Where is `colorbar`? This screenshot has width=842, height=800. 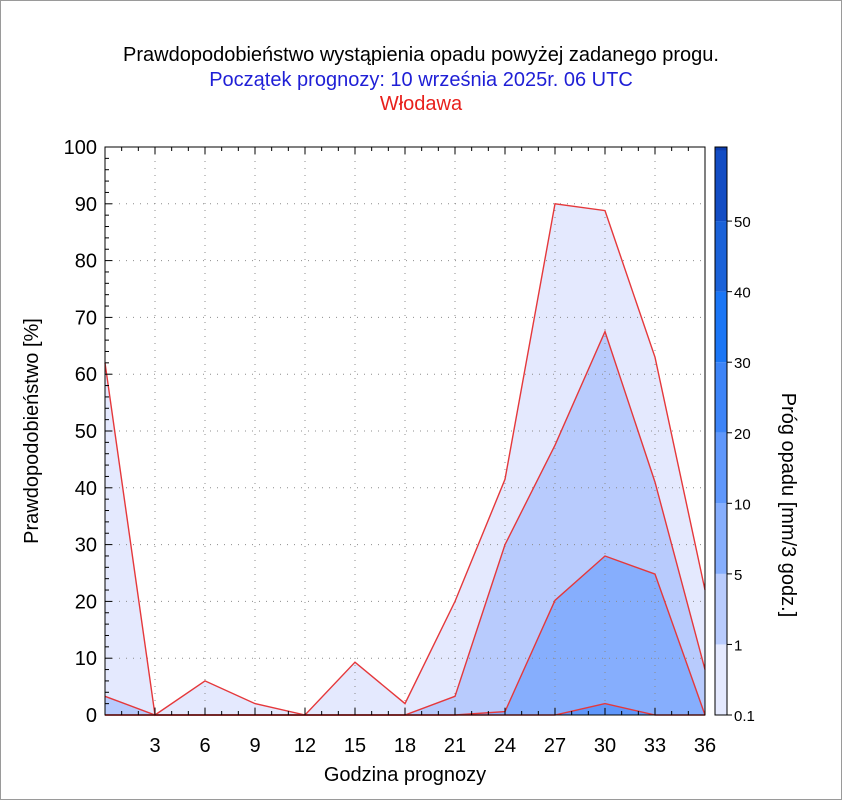 colorbar is located at coordinates (721, 431).